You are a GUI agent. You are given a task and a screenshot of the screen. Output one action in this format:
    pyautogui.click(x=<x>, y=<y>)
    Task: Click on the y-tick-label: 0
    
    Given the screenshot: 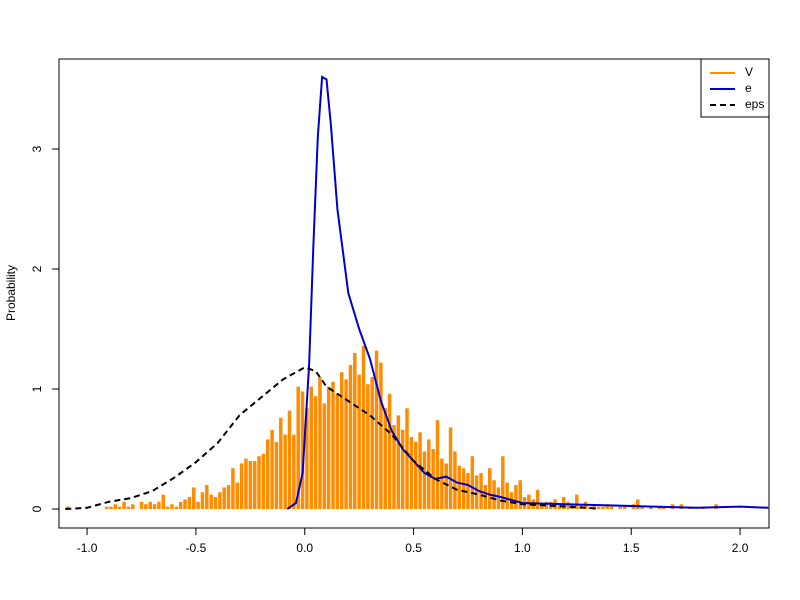 What is the action you would take?
    pyautogui.click(x=37, y=508)
    